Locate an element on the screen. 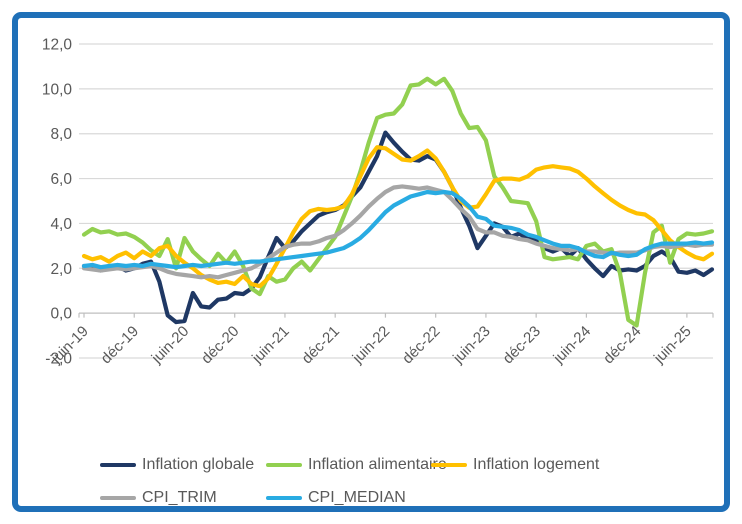  x-tick-label: déc-24 is located at coordinates (622, 345).